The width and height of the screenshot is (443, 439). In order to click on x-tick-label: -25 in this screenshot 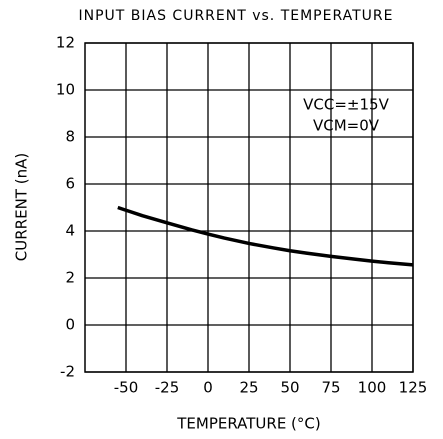, I will do `click(167, 388)`.